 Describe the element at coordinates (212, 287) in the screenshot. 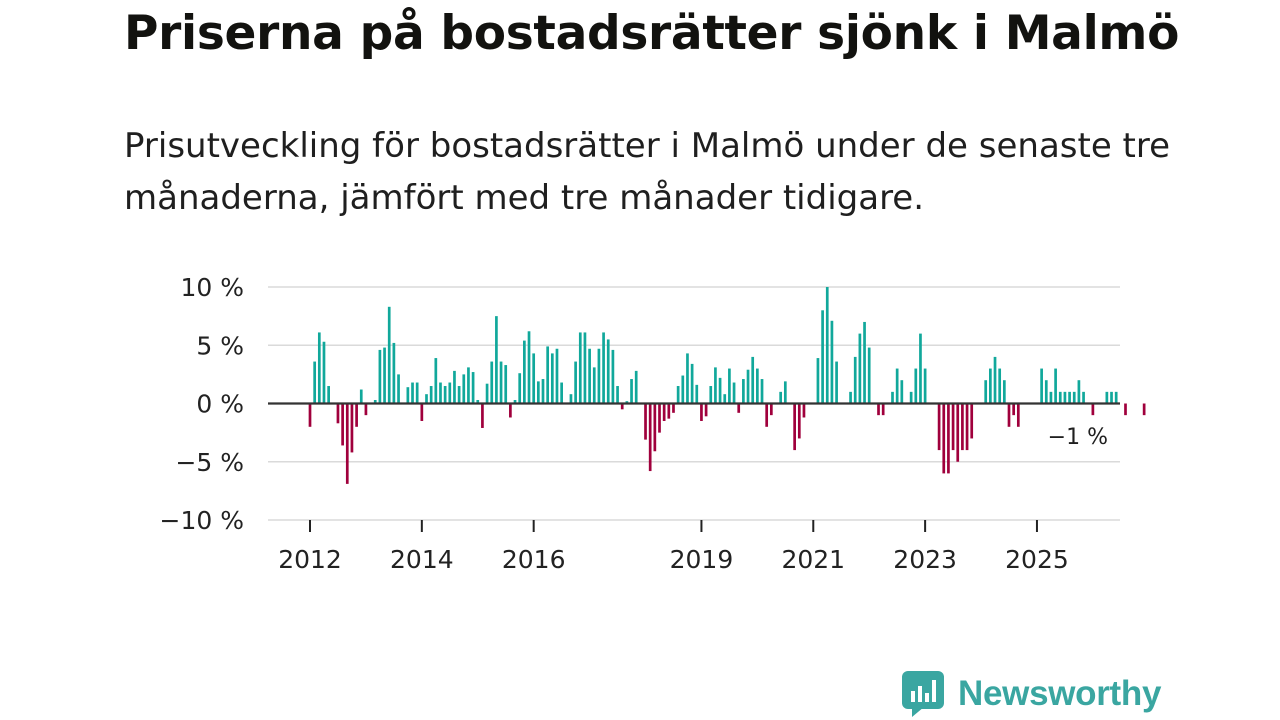

I see `y-tick-label: 10 %` at that location.